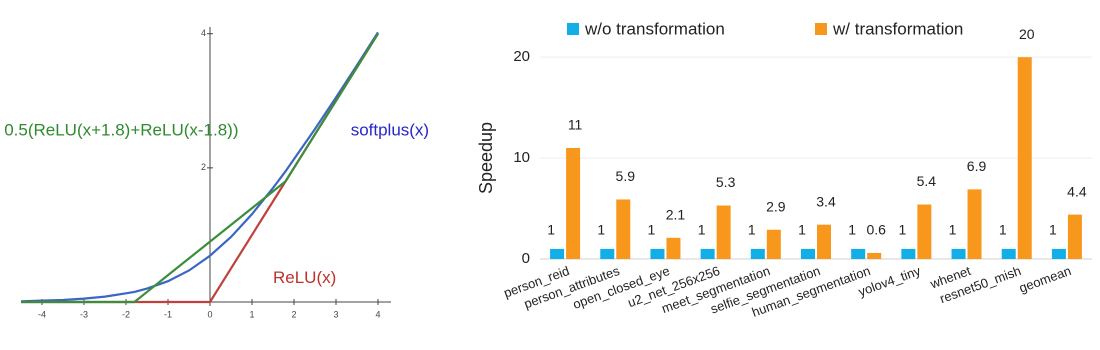 The width and height of the screenshot is (1100, 350). Describe the element at coordinates (377, 314) in the screenshot. I see `x-tick-label: 4` at that location.